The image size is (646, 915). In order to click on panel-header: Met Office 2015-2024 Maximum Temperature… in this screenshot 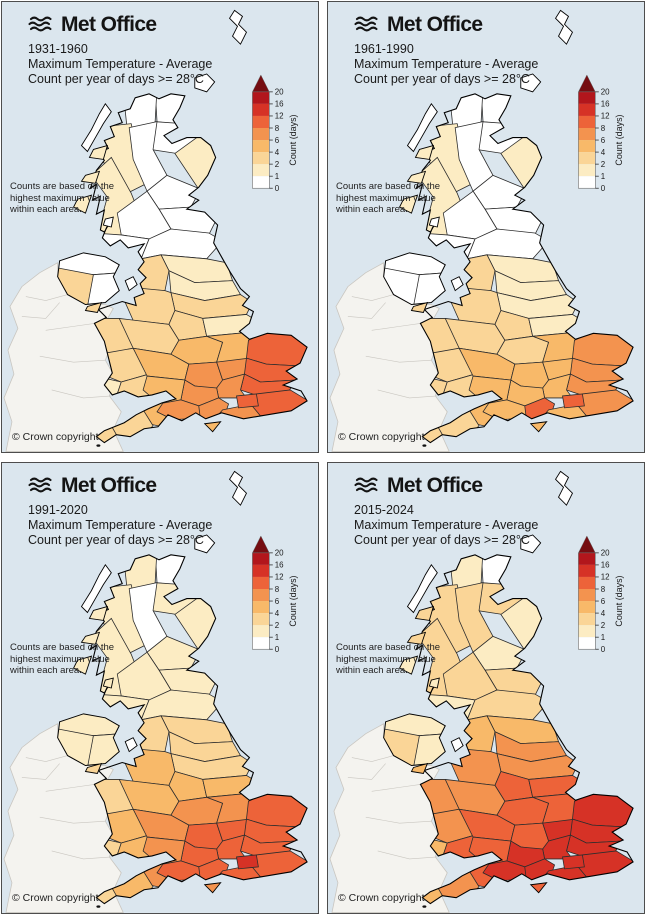, I will do `click(446, 511)`.